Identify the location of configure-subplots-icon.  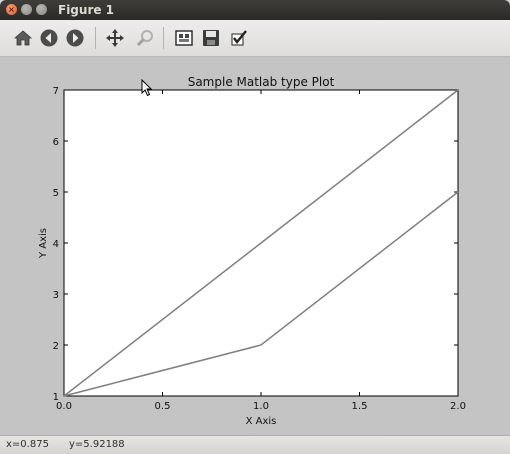
(184, 38).